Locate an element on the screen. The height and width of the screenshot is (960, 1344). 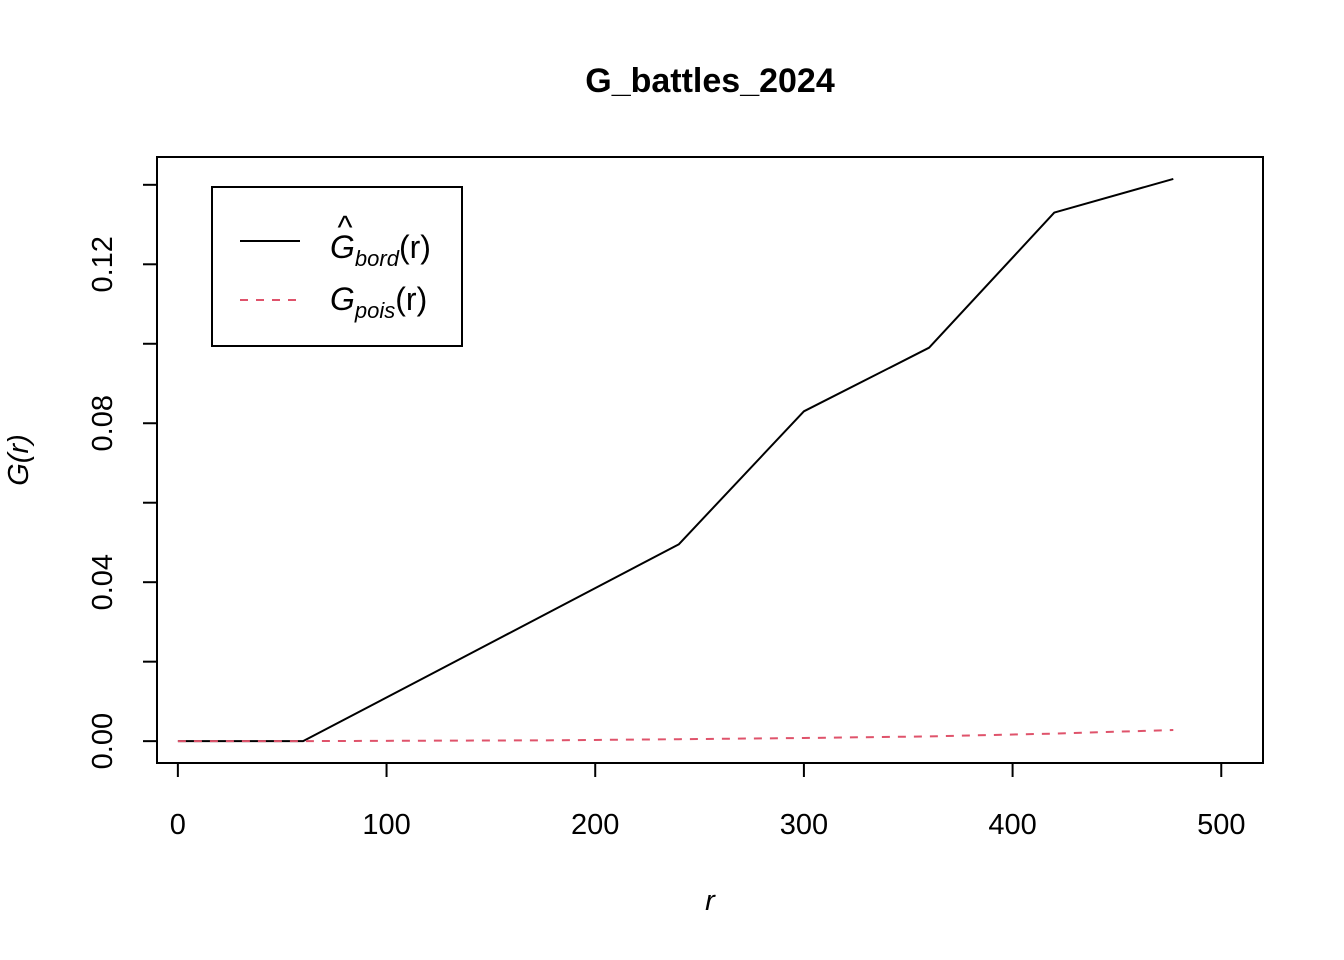
chart-title: G_battles_2024 is located at coordinates (710, 81).